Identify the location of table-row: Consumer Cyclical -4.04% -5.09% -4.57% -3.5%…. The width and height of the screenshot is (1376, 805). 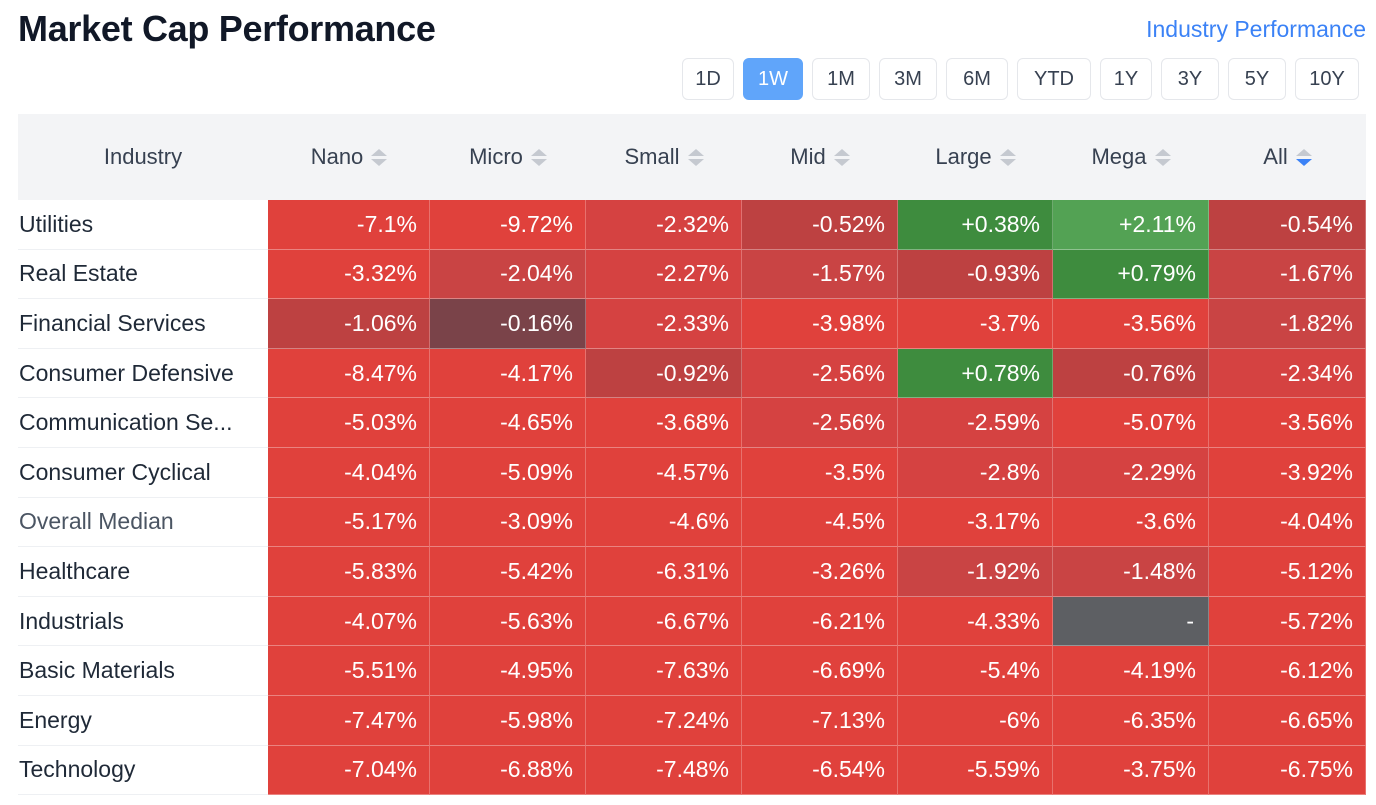
(692, 472).